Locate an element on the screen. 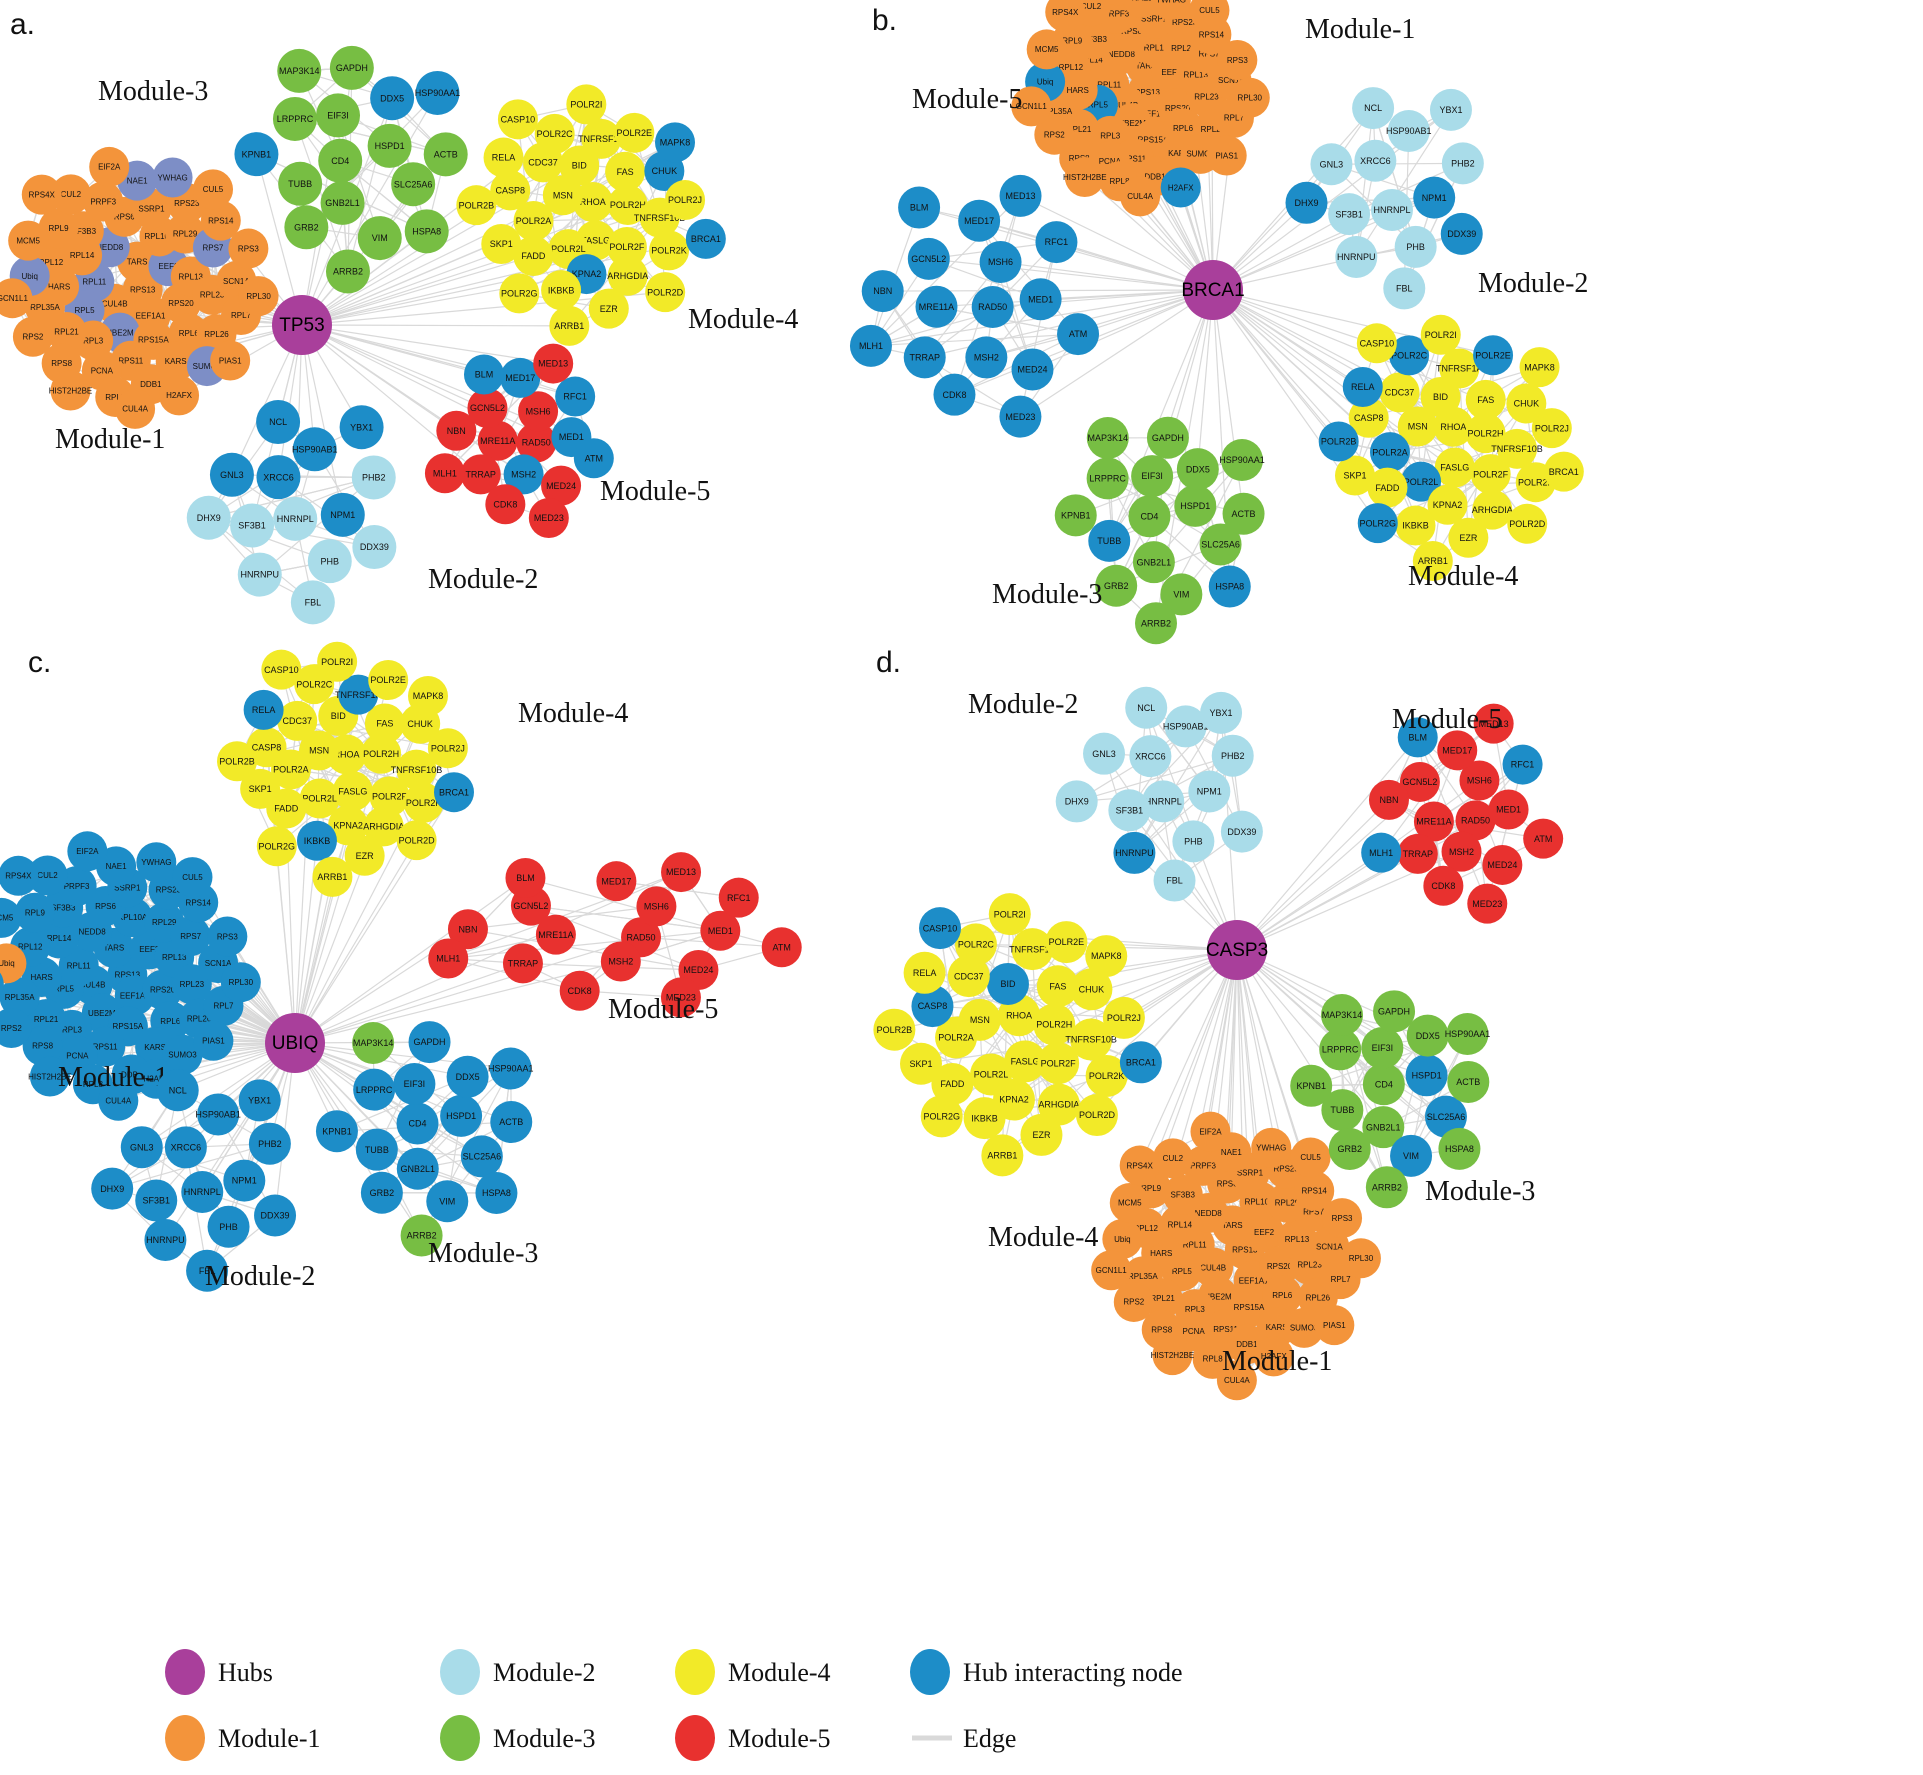 The height and width of the screenshot is (1775, 1923). node-CUL2 is located at coordinates (1172, 1158).